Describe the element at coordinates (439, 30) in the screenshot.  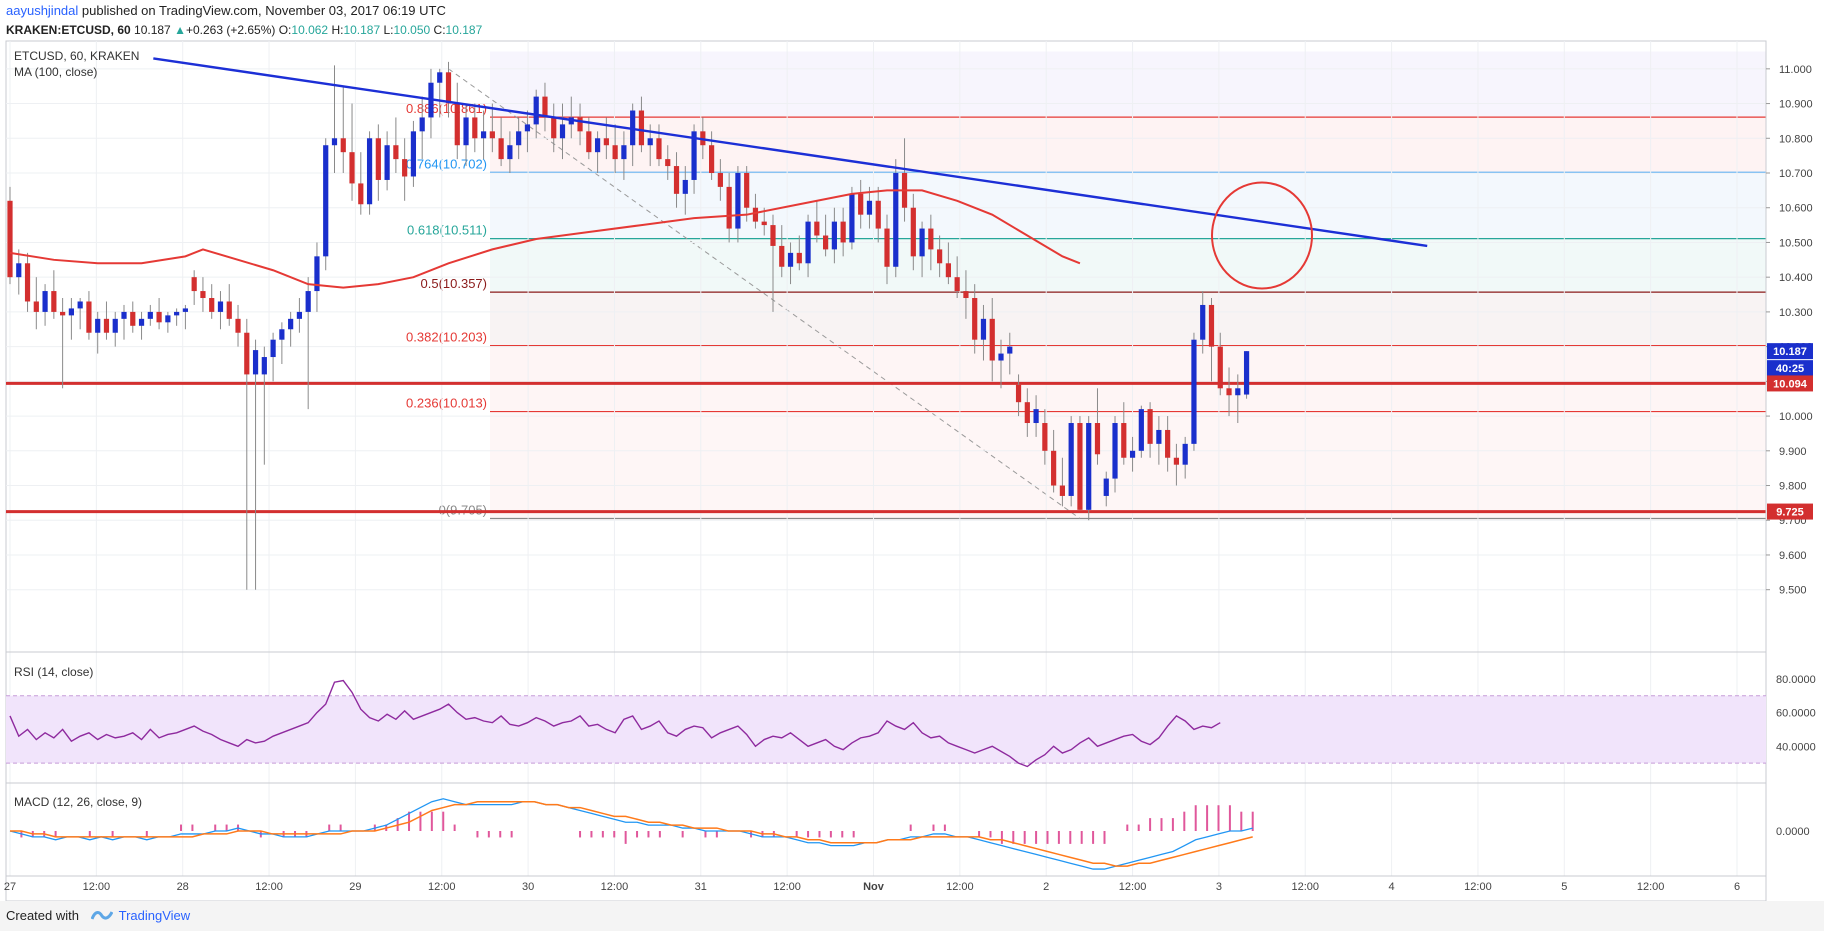
I see `close-label: C:` at that location.